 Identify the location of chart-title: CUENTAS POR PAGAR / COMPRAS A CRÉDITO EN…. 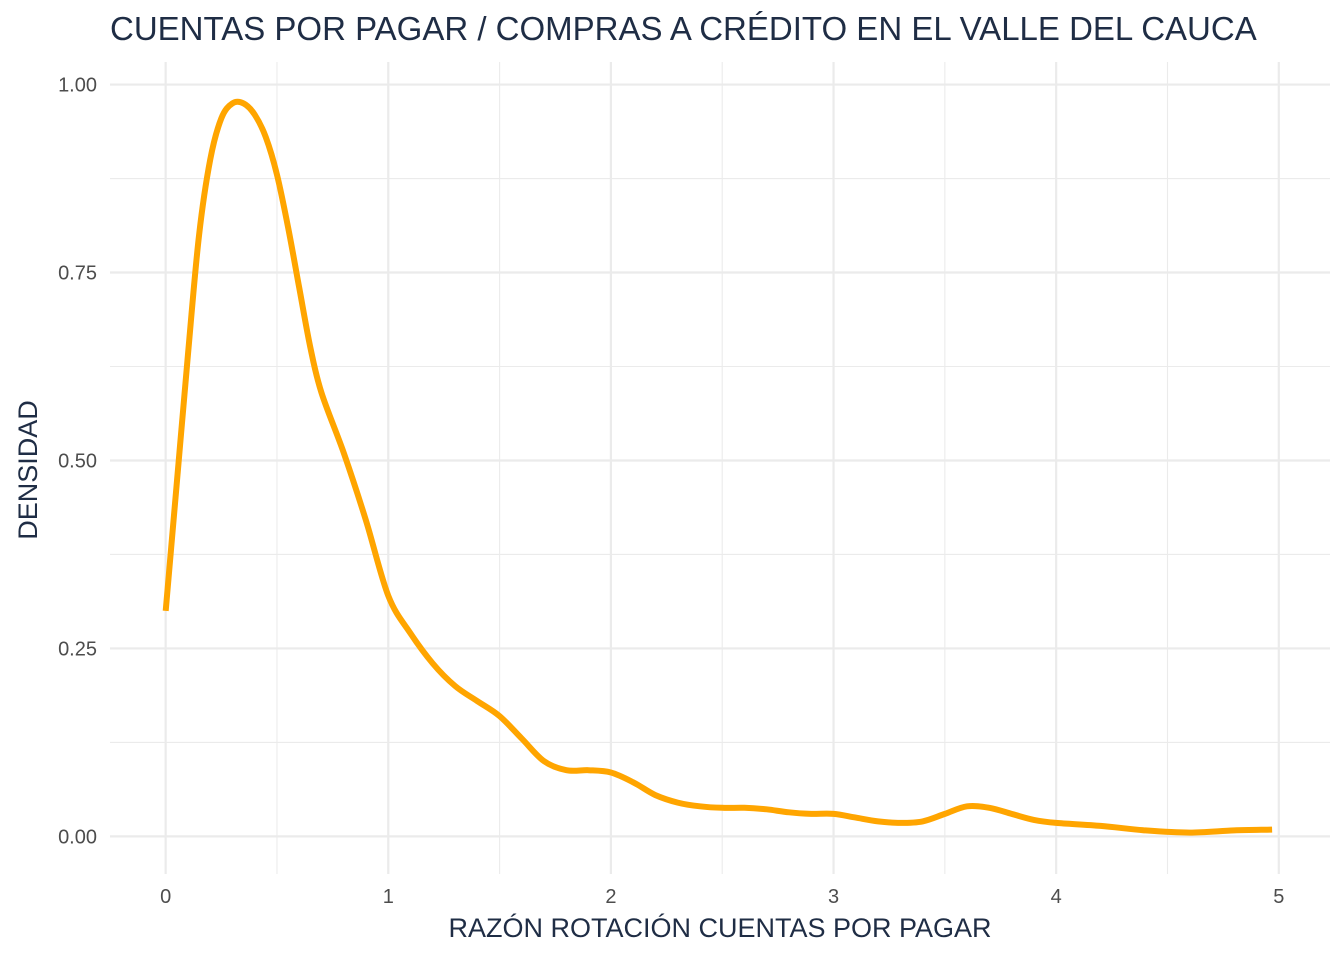
(683, 28).